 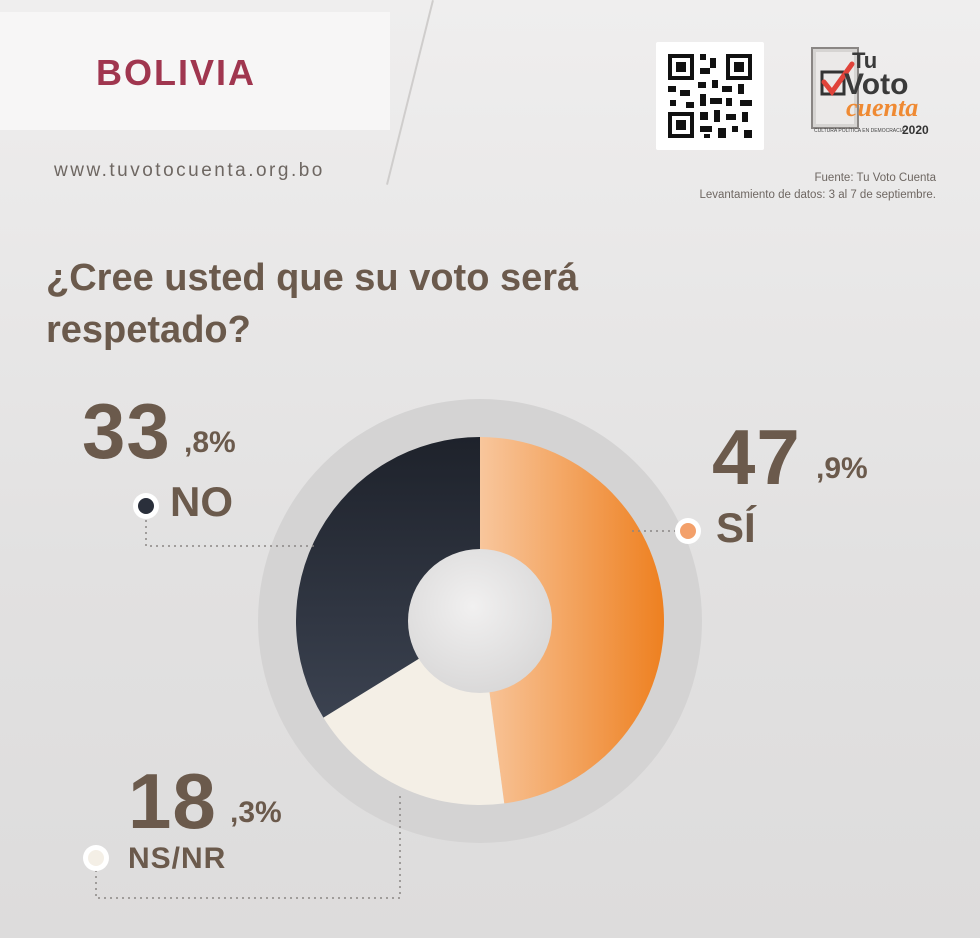 I want to click on nsnr-value-decimal: ,3%, so click(x=256, y=812).